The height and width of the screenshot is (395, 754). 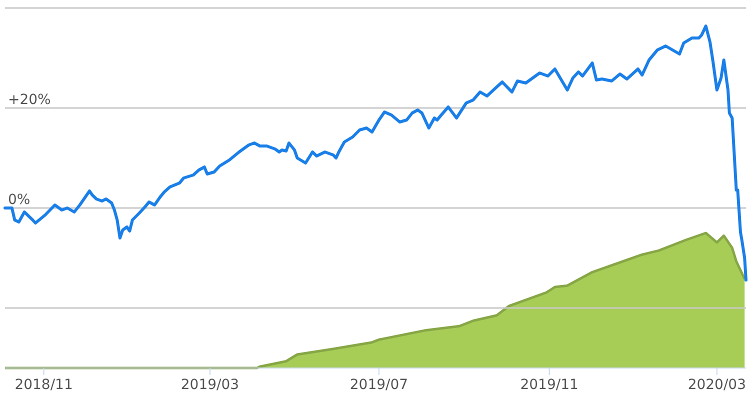 I want to click on x-tick-label: 2019/11, so click(x=549, y=385).